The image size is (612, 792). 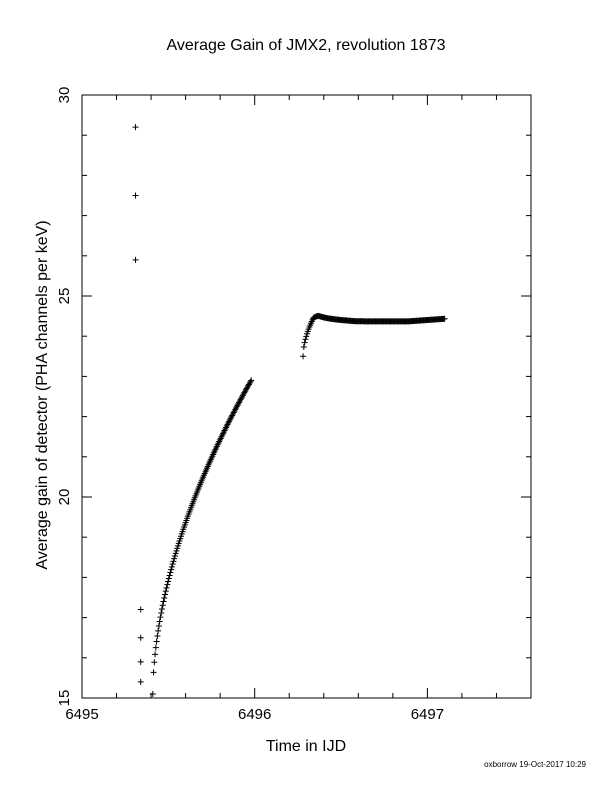 What do you see at coordinates (427, 714) in the screenshot?
I see `x-tick-label: 6497` at bounding box center [427, 714].